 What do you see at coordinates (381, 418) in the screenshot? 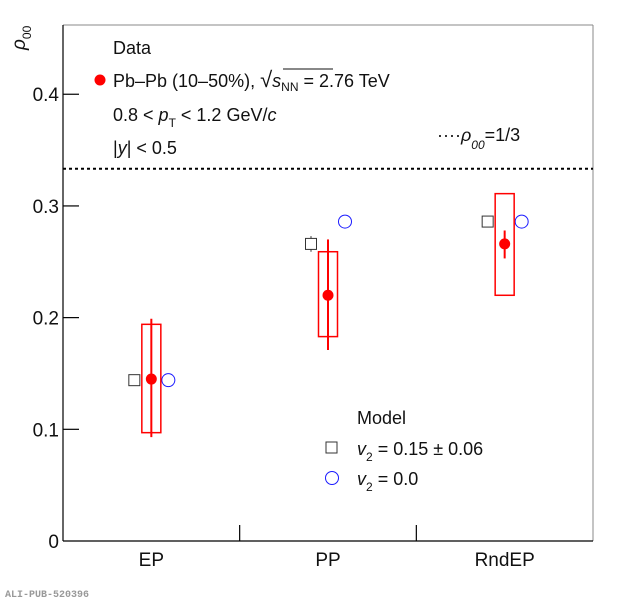
I see `model-legend-heading: Model` at bounding box center [381, 418].